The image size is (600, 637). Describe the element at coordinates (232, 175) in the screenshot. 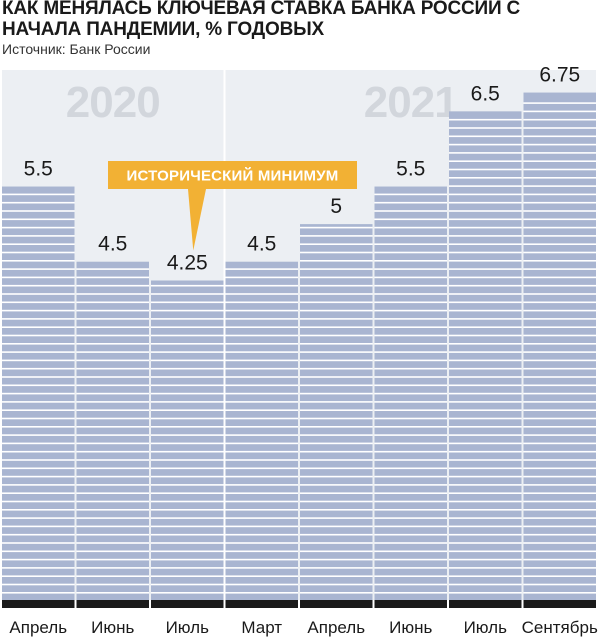

I see `callout-box` at that location.